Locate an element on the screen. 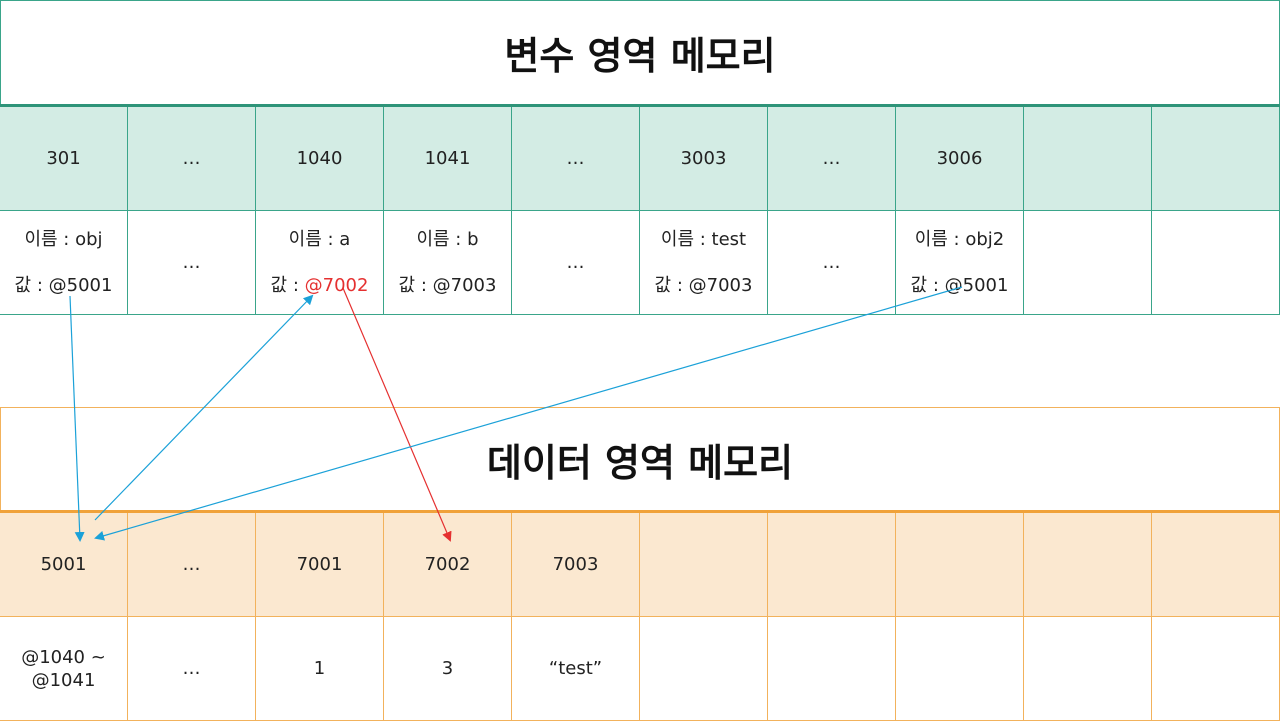 This screenshot has height=721, width=1280. var-address-cell: 1041 is located at coordinates (448, 159).